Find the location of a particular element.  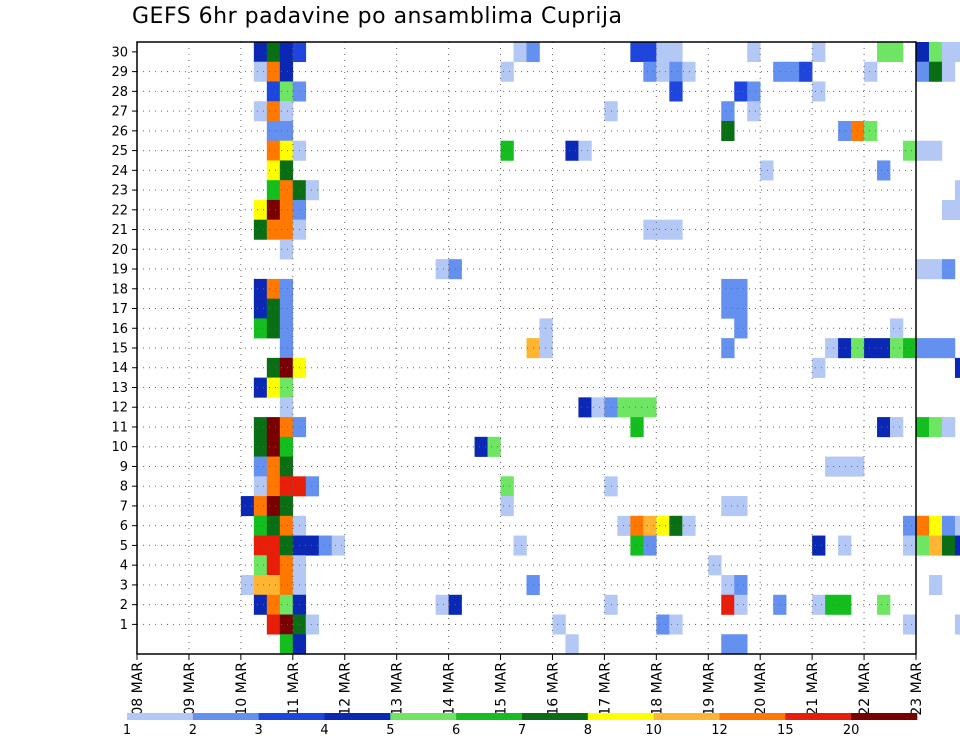

y-tick-label: 4 is located at coordinates (124, 566).